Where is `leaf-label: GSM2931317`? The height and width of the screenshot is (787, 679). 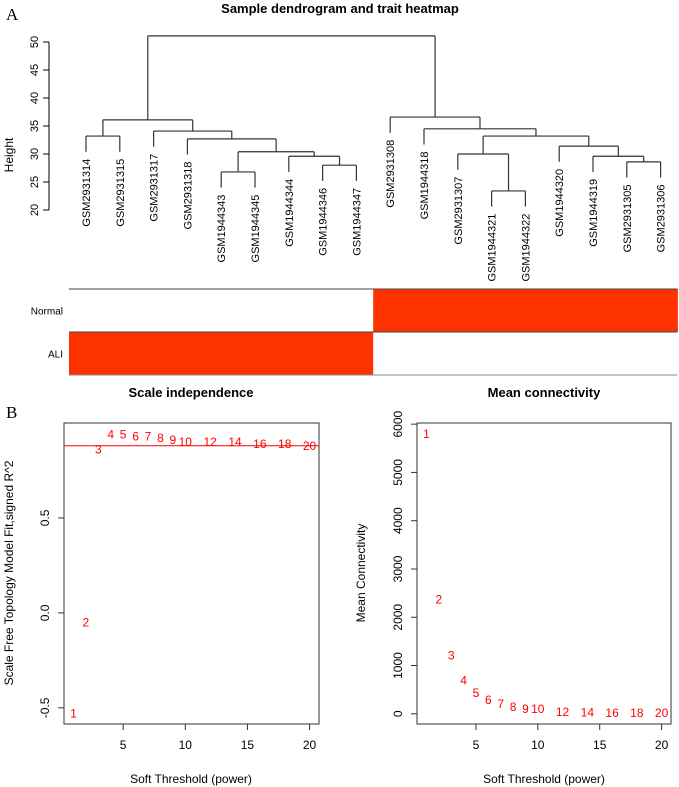 leaf-label: GSM2931317 is located at coordinates (155, 188).